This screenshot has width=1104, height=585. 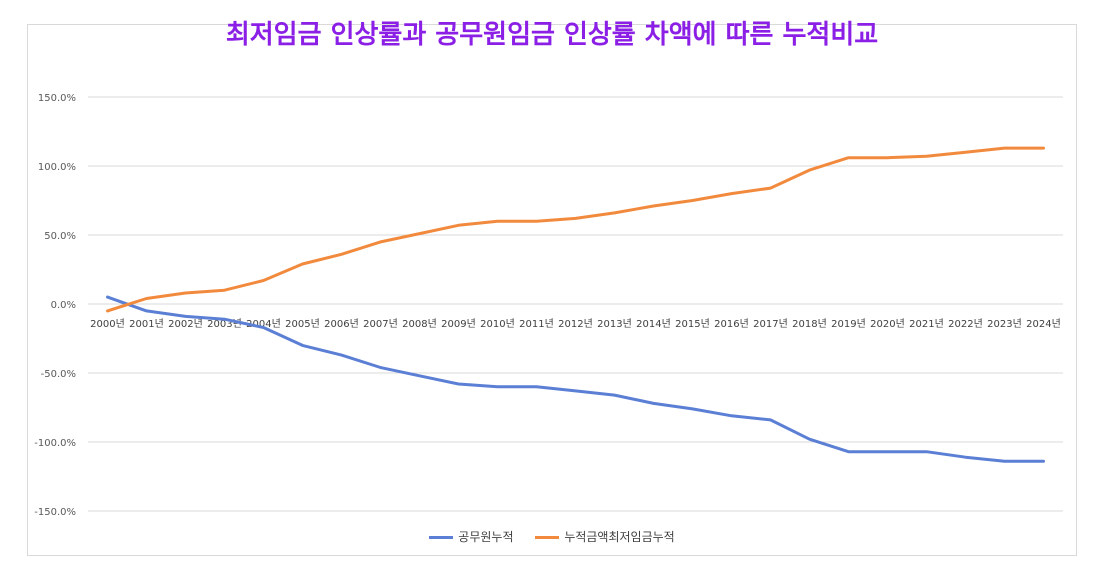 I want to click on legend-label-series-2: 누적금액최저임금누적, so click(x=619, y=537).